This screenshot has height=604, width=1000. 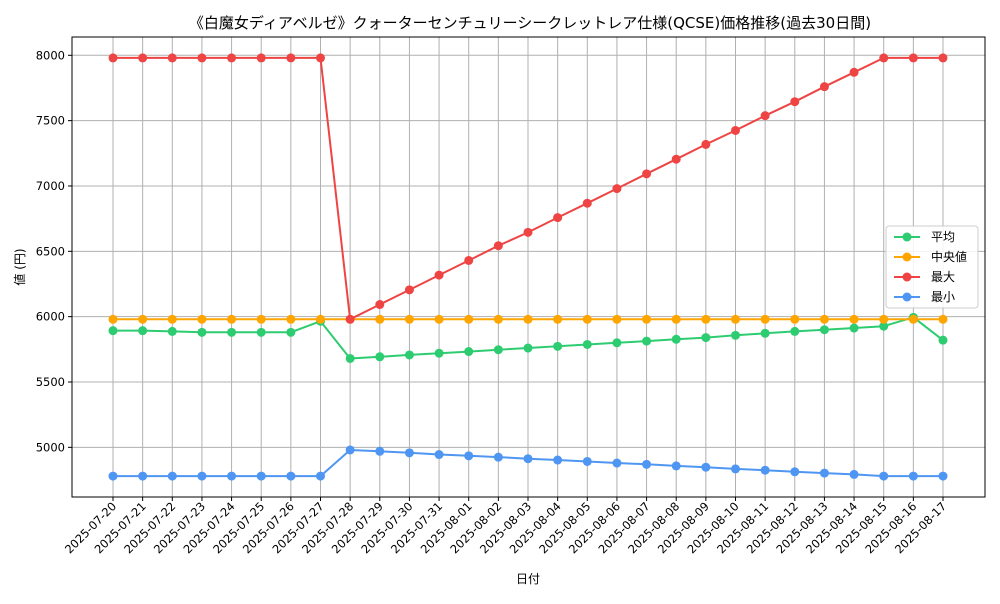 I want to click on y-tick-label: 8000, so click(x=50, y=55).